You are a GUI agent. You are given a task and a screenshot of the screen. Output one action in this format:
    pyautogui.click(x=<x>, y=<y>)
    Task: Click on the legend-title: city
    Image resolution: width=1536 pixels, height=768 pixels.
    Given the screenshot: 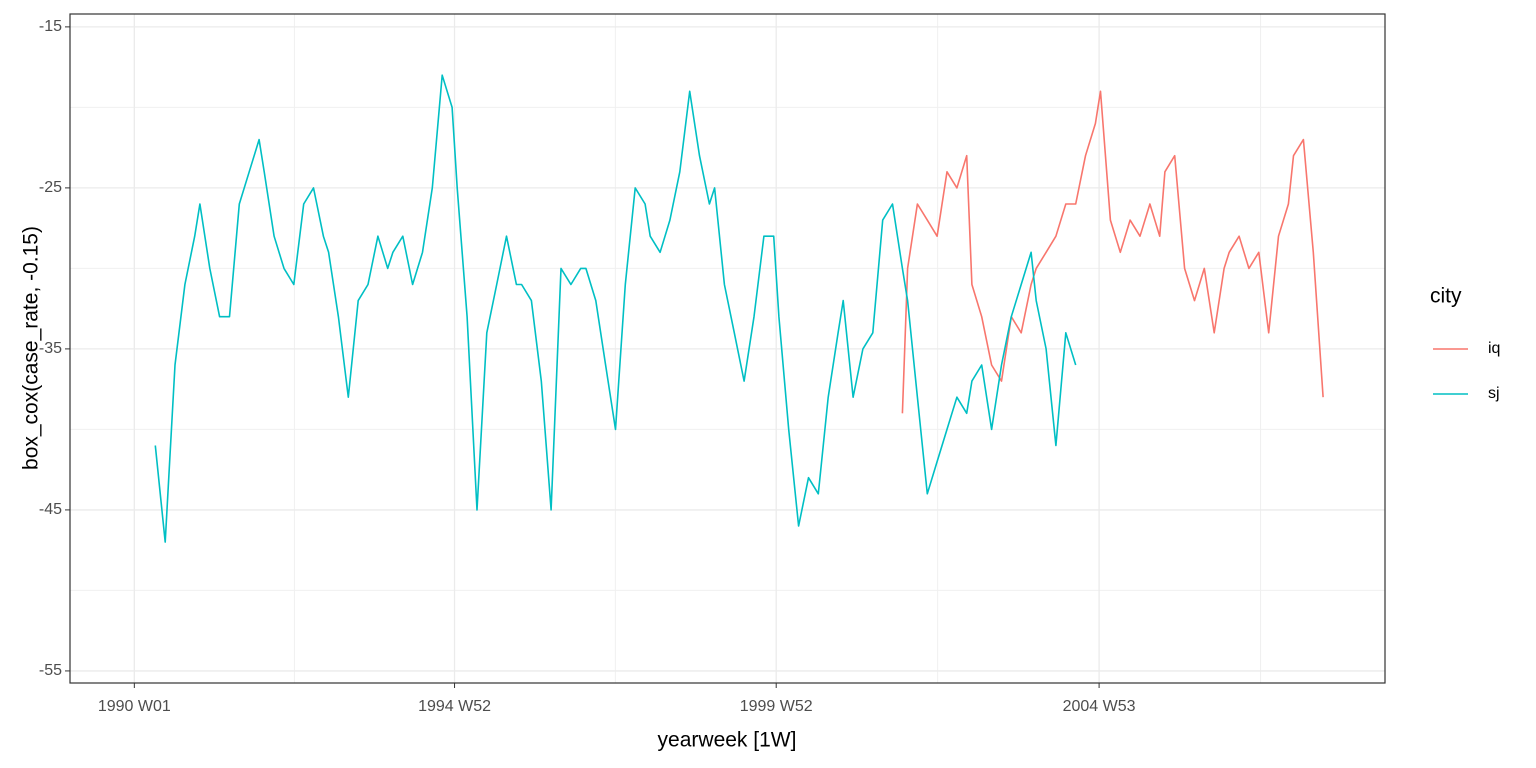 What is the action you would take?
    pyautogui.click(x=1446, y=296)
    